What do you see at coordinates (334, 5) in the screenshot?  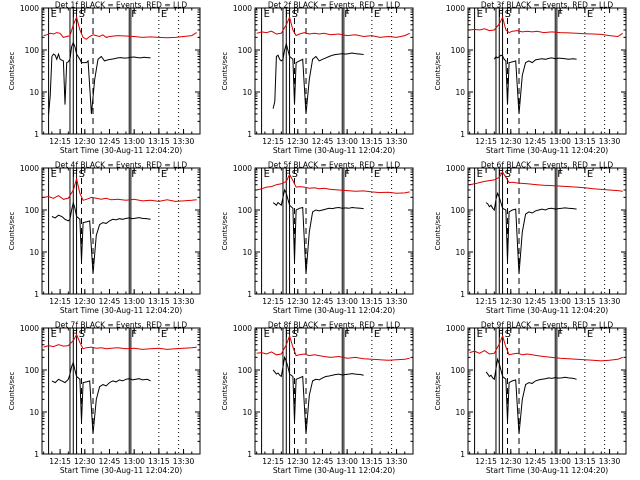 I see `chart-title: Det 2f BLACK = Events, RED = LLD` at bounding box center [334, 5].